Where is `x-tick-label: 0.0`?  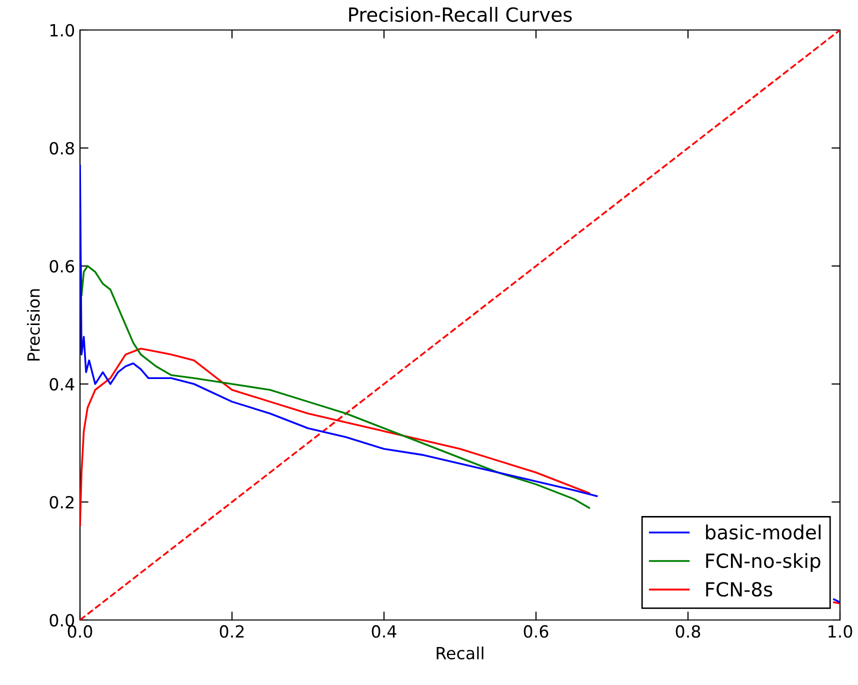 x-tick-label: 0.0 is located at coordinates (80, 631).